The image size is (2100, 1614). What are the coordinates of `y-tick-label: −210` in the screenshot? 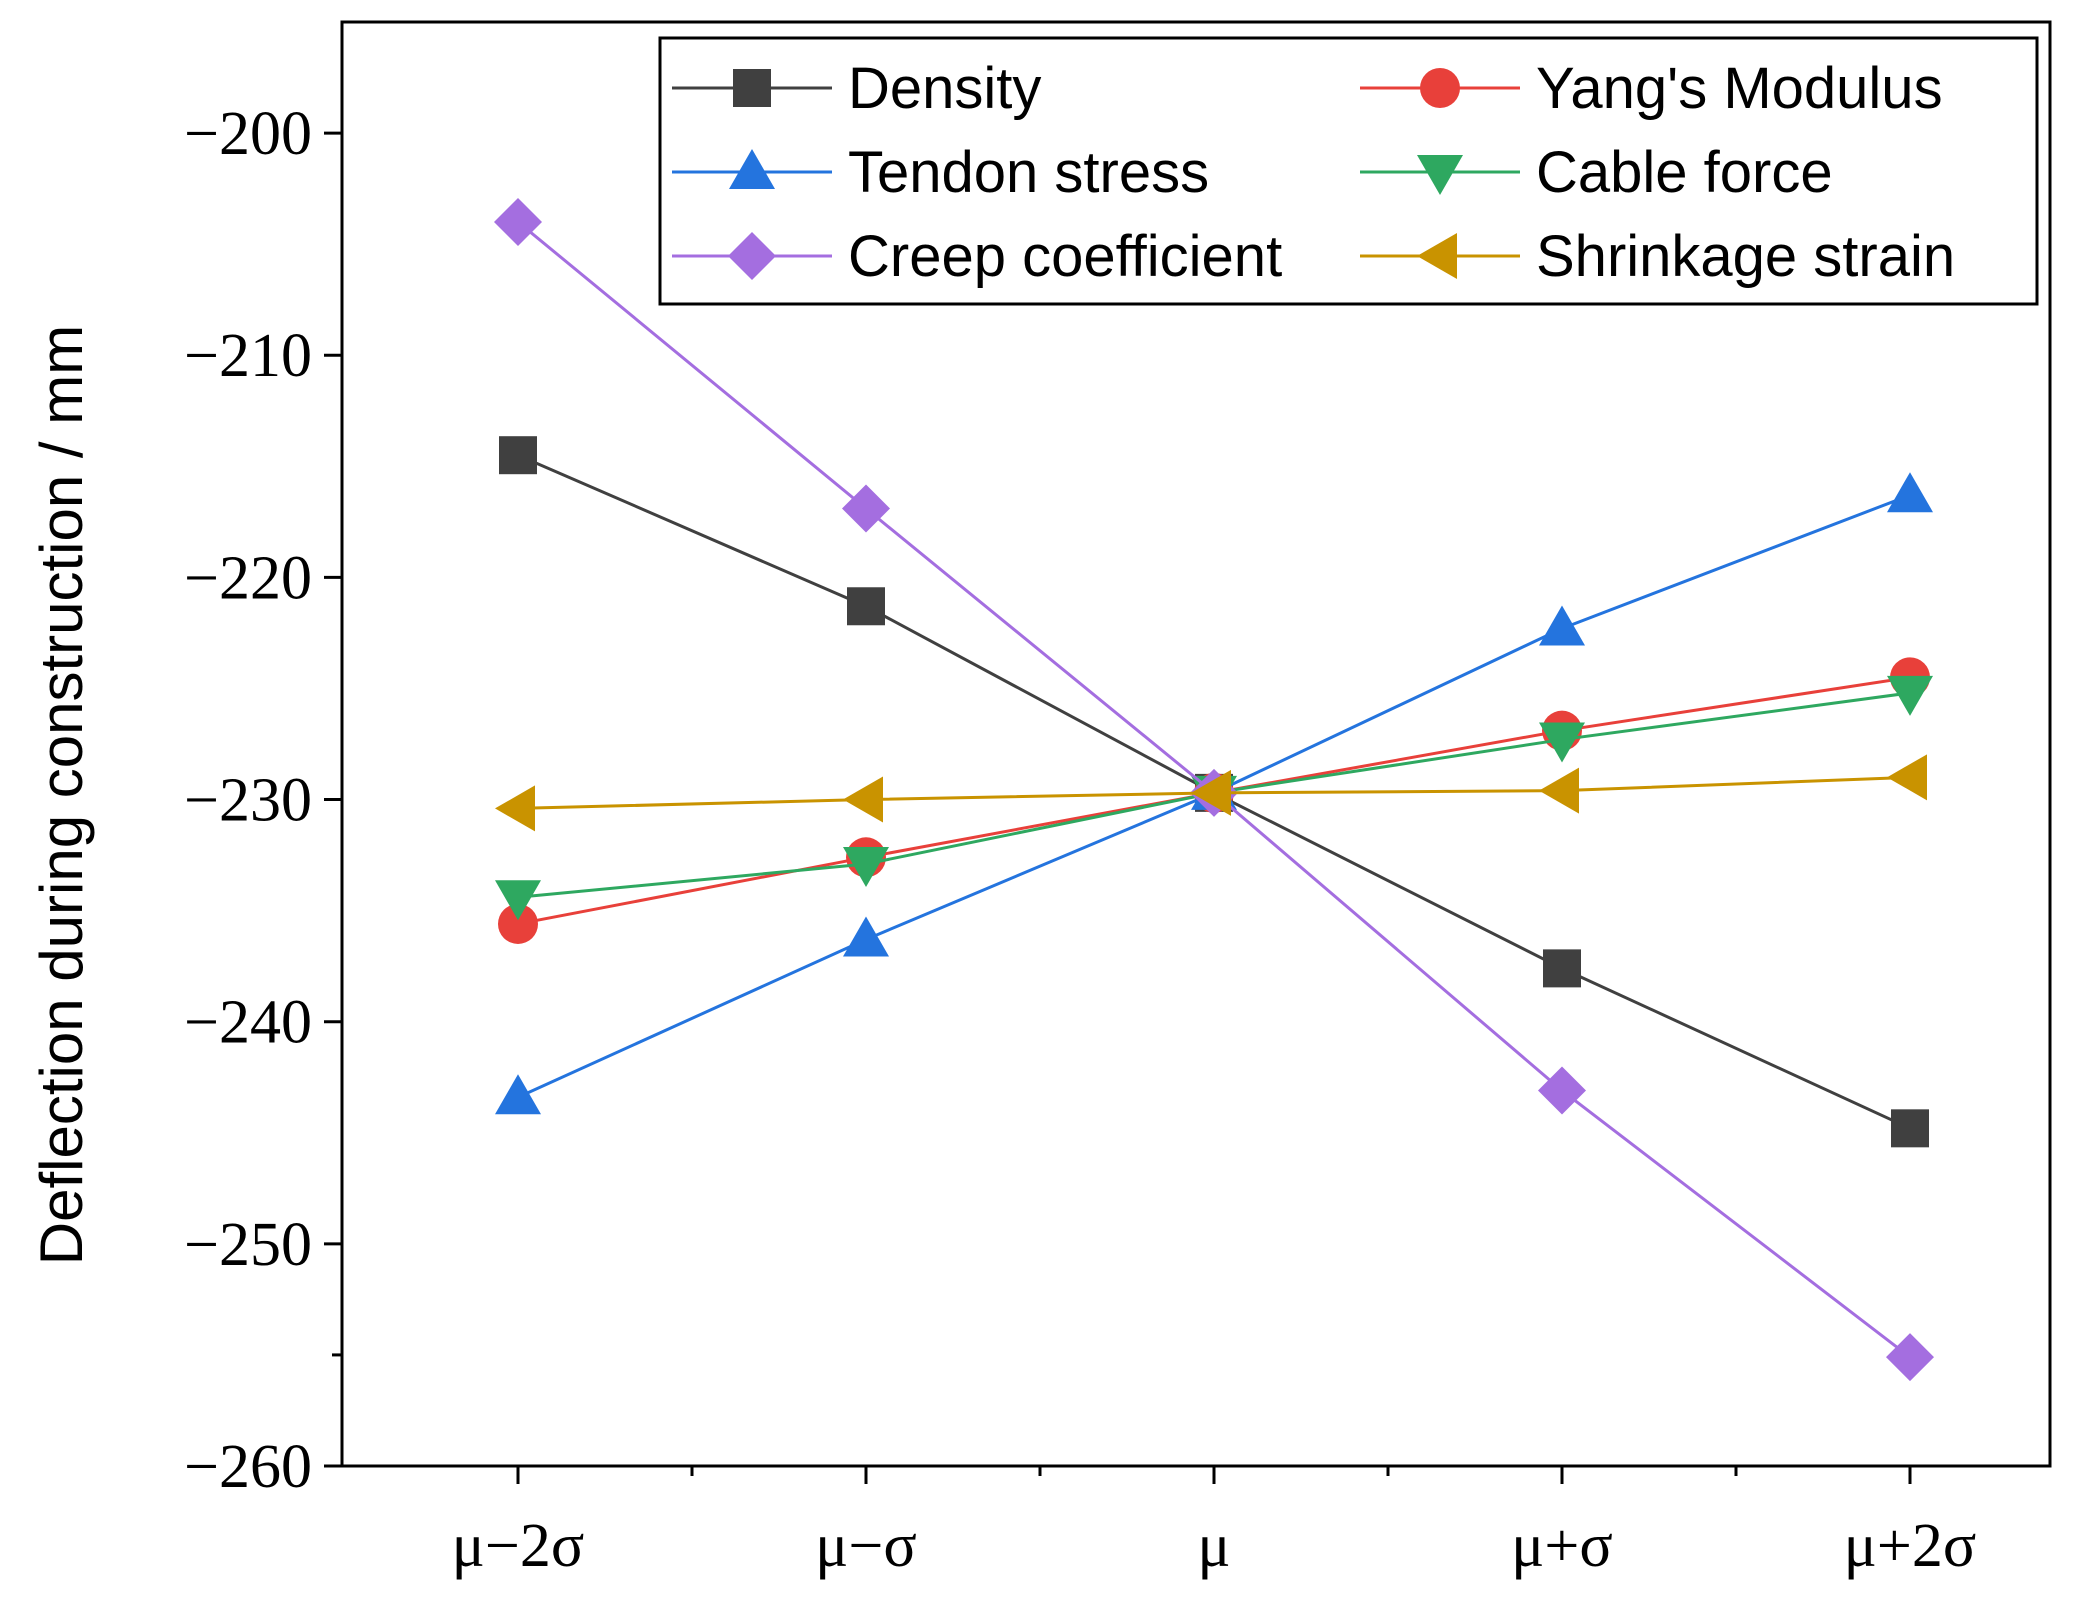 It's located at (248, 356).